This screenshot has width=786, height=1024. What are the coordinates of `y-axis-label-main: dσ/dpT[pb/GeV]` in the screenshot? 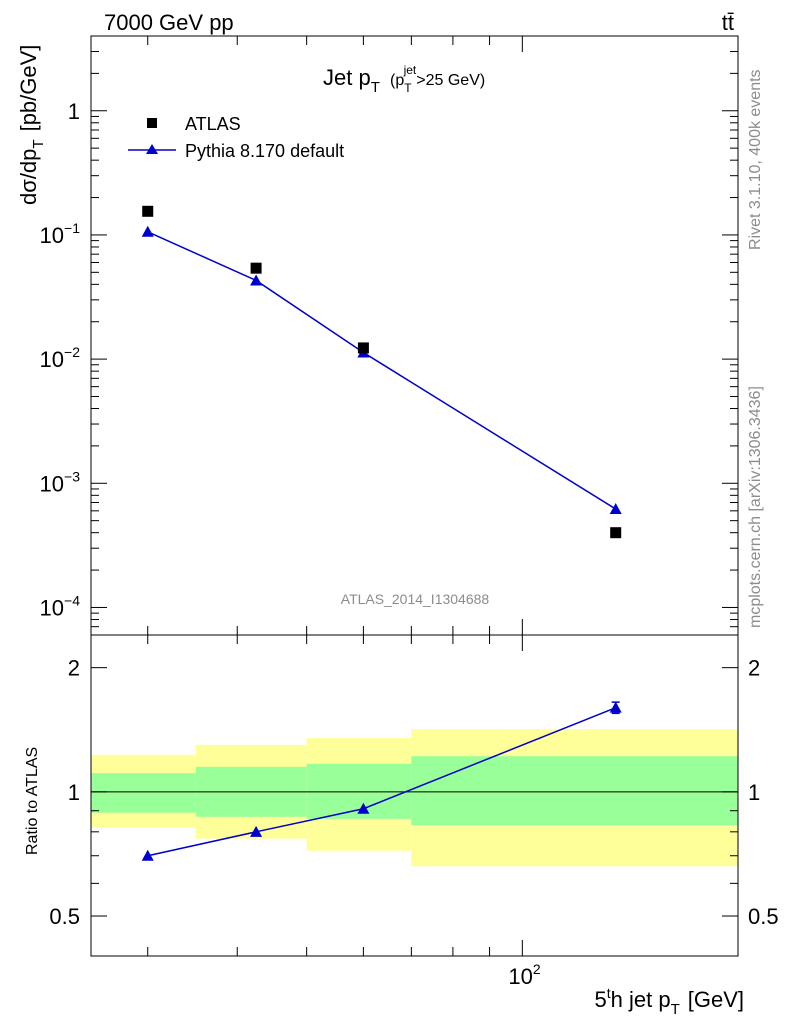 It's located at (31, 125).